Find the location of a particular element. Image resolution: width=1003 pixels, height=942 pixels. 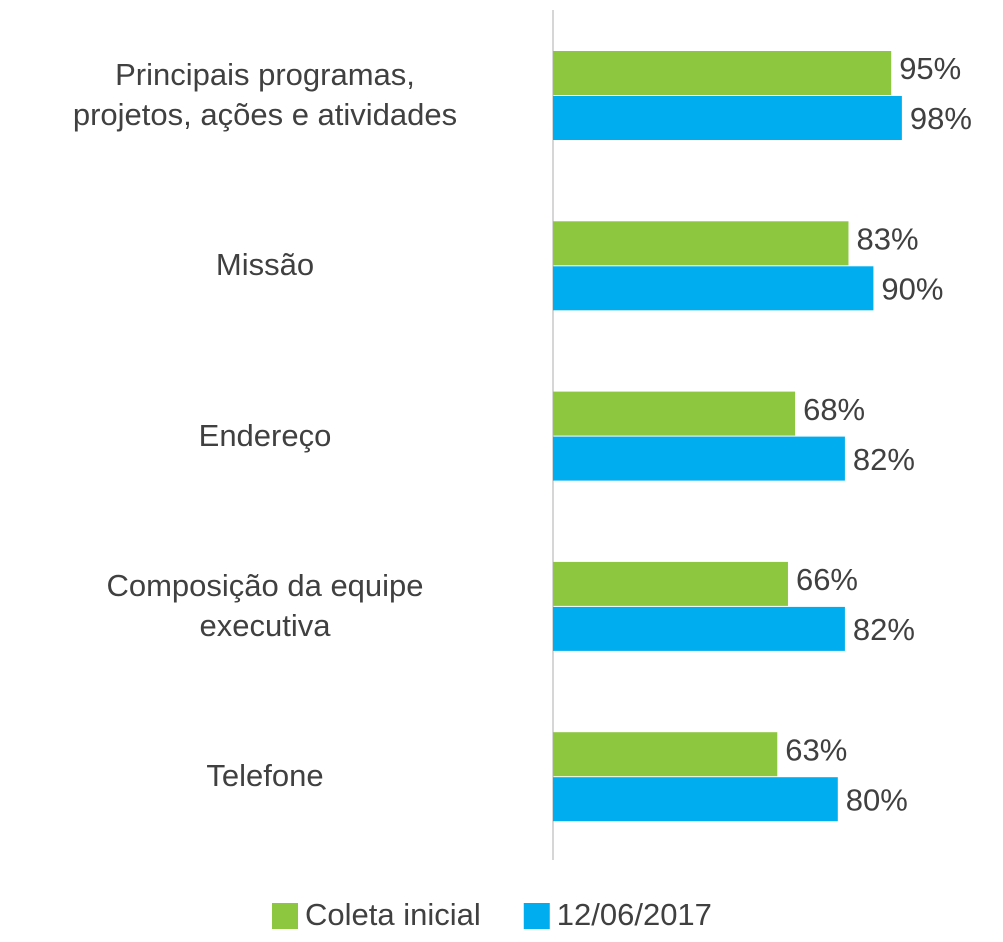

value-label: 66% is located at coordinates (827, 579).